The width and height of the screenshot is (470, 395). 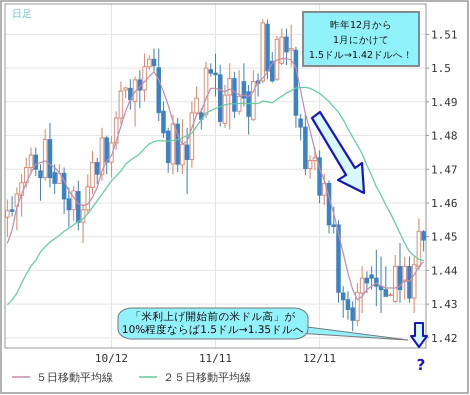 What do you see at coordinates (319, 358) in the screenshot?
I see `x-tick-label: 12/11` at bounding box center [319, 358].